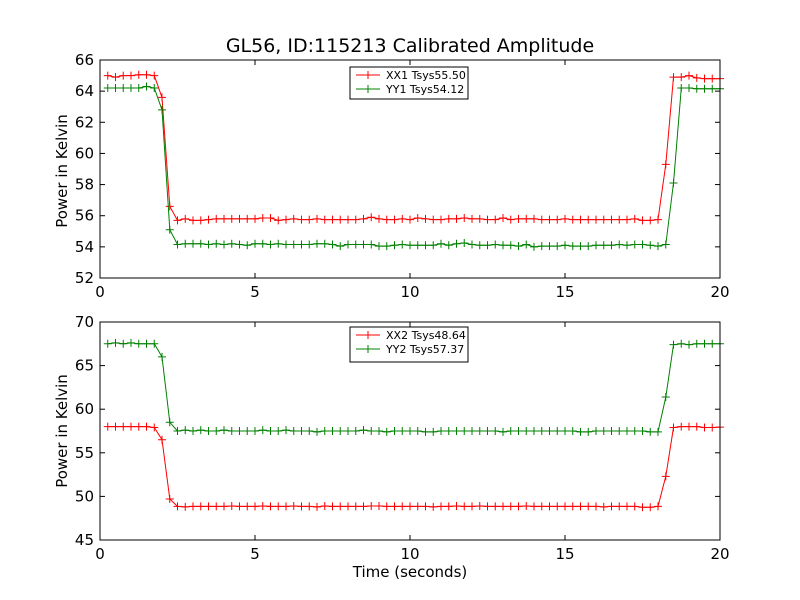 The height and width of the screenshot is (600, 800). Describe the element at coordinates (410, 46) in the screenshot. I see `chart-title: GL56, ID:115213 Calibrated Amplitude` at that location.